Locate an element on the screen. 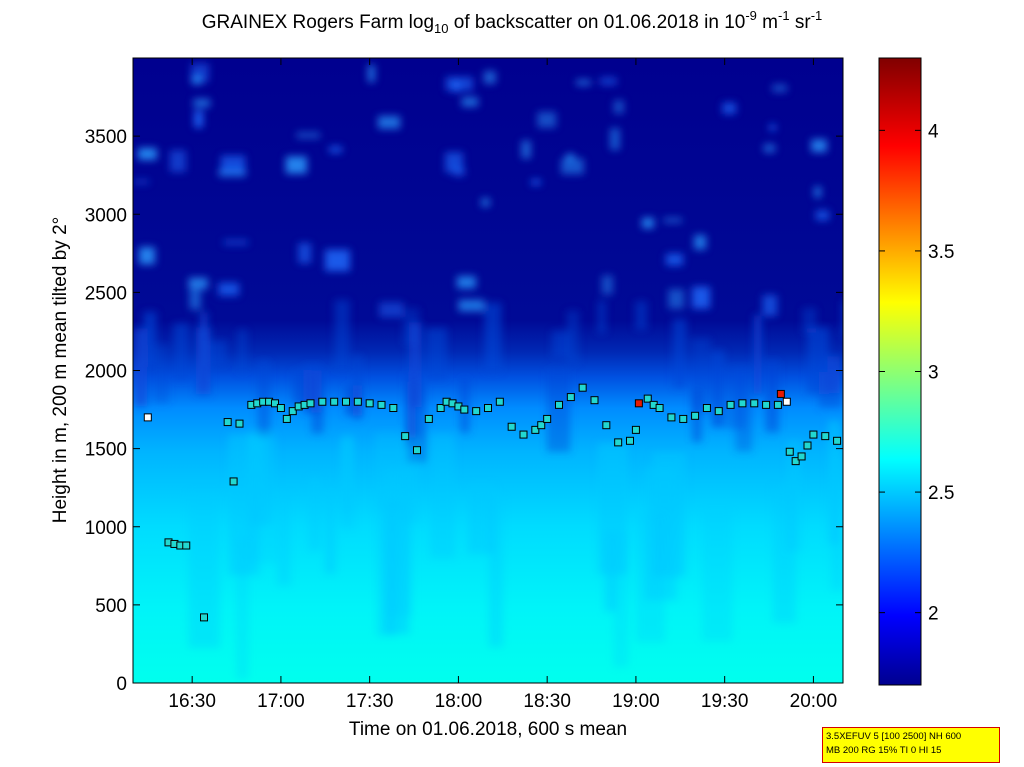 The image size is (1024, 767). y-axis-label: Height in m, 200 m mean tilted by 2° is located at coordinates (60, 370).